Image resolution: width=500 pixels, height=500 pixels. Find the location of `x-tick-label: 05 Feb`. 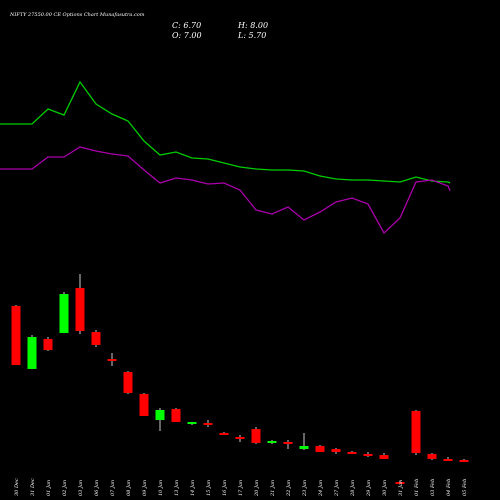

x-tick-label: 05 Feb is located at coordinates (465, 487).